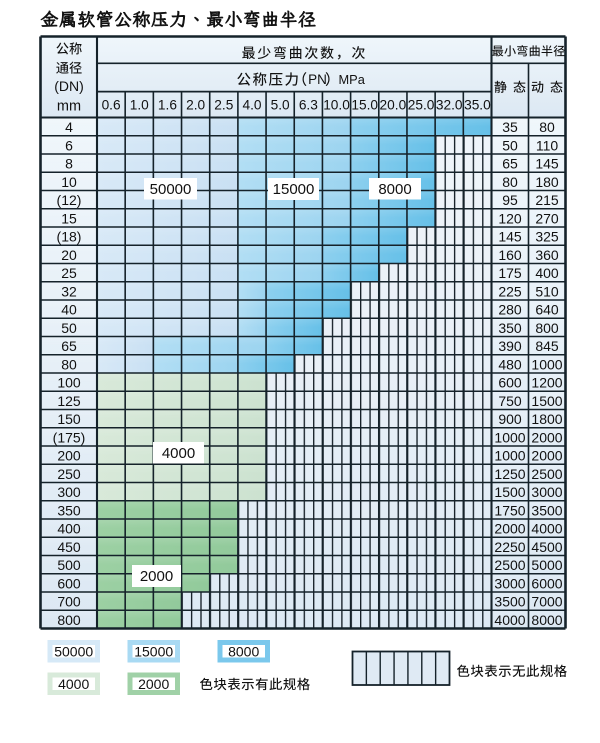 This screenshot has height=743, width=600. I want to click on svg-text: 0.6, so click(111, 104).